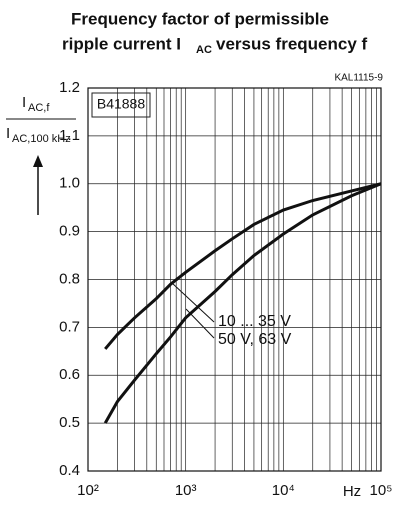 The height and width of the screenshot is (524, 400). What do you see at coordinates (69, 231) in the screenshot?
I see `y-tick-label: 0.9` at bounding box center [69, 231].